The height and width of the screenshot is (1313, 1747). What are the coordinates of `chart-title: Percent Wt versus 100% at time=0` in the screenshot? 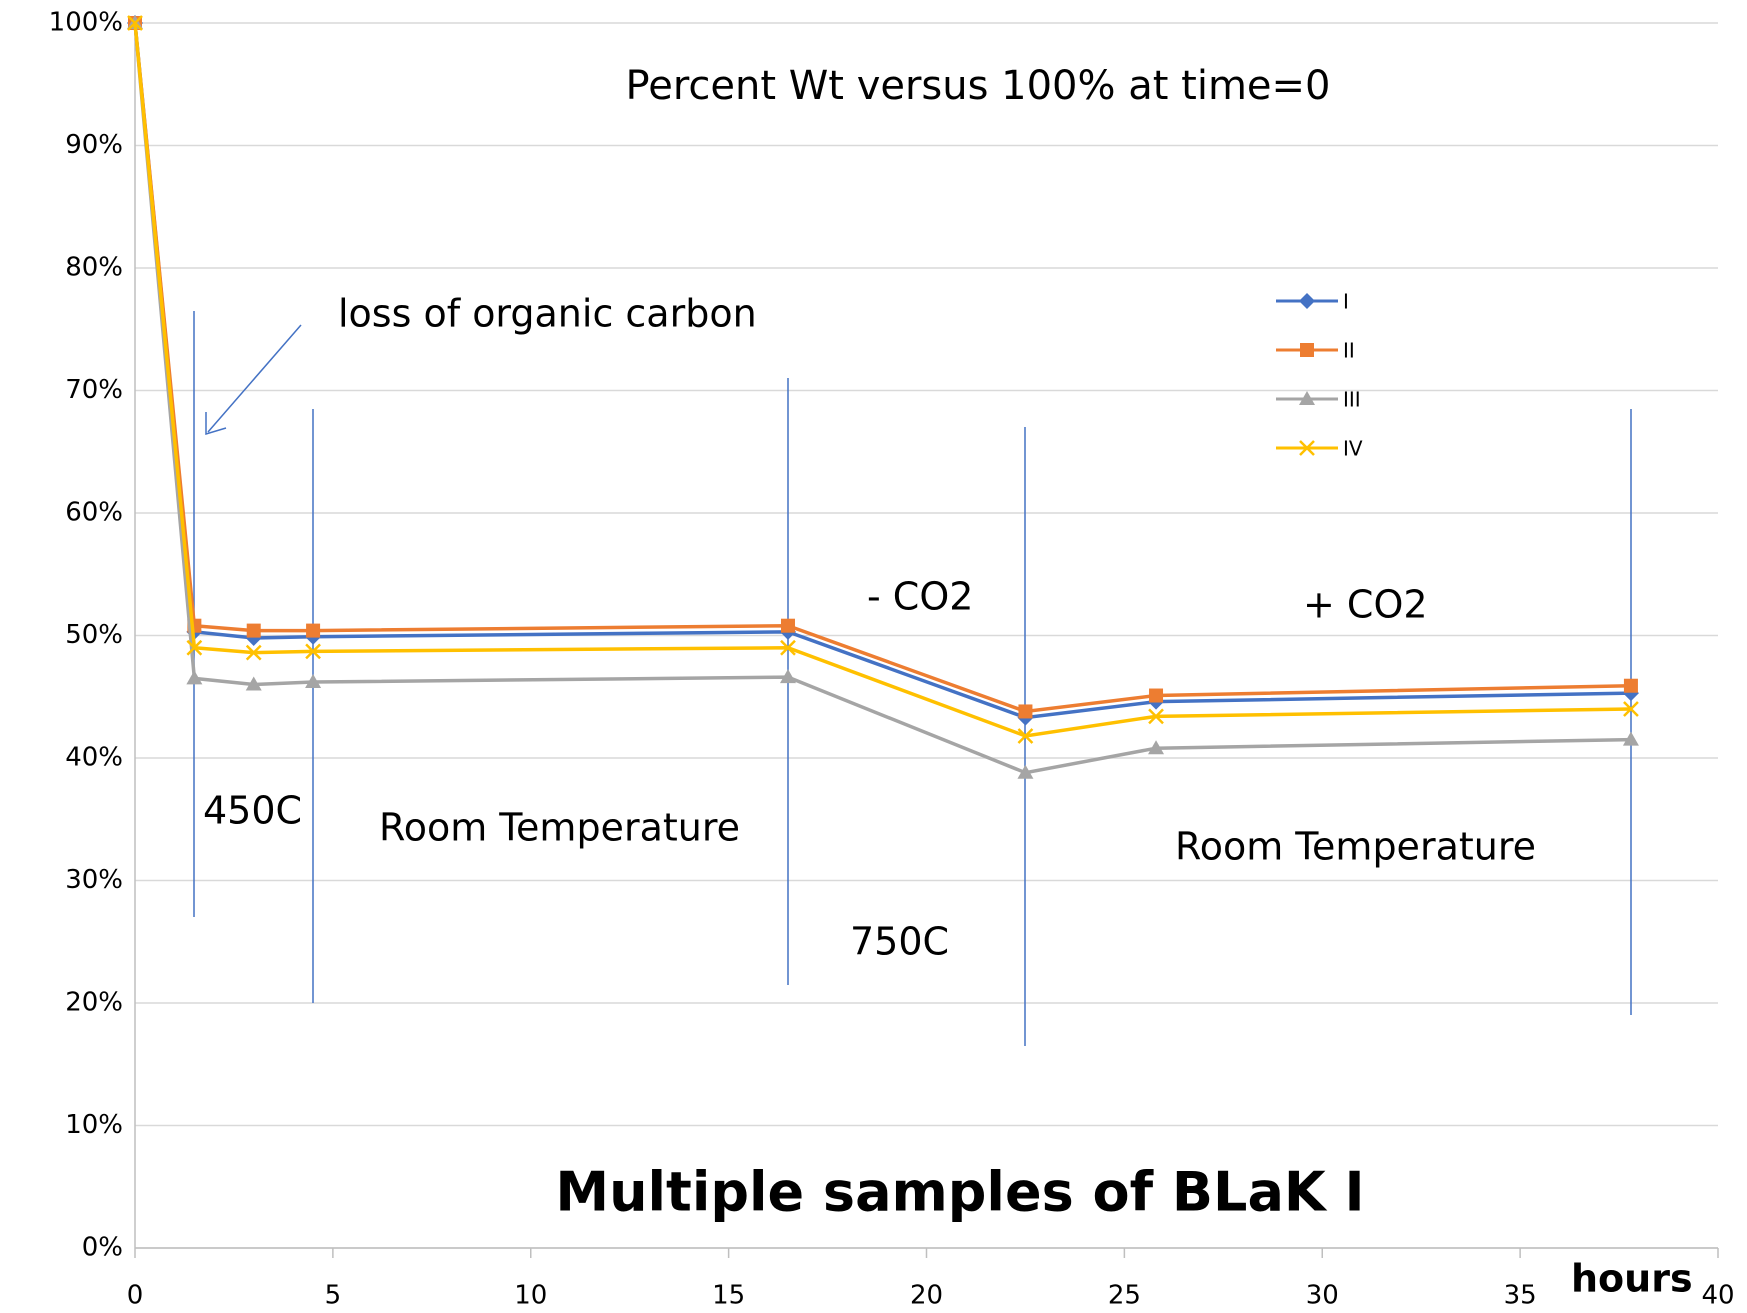 It's located at (978, 86).